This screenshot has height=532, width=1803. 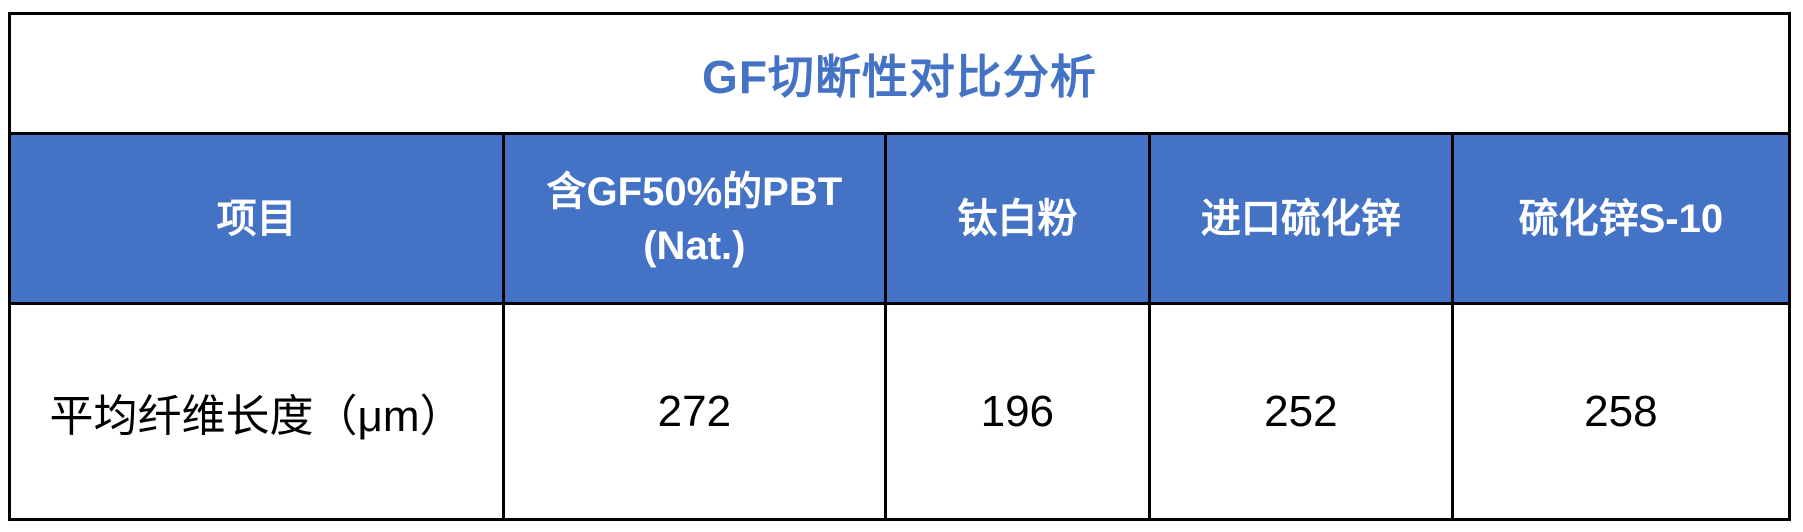 What do you see at coordinates (256, 411) in the screenshot?
I see `row-label-average-fiber-length: 平均纤维长度（μm）` at bounding box center [256, 411].